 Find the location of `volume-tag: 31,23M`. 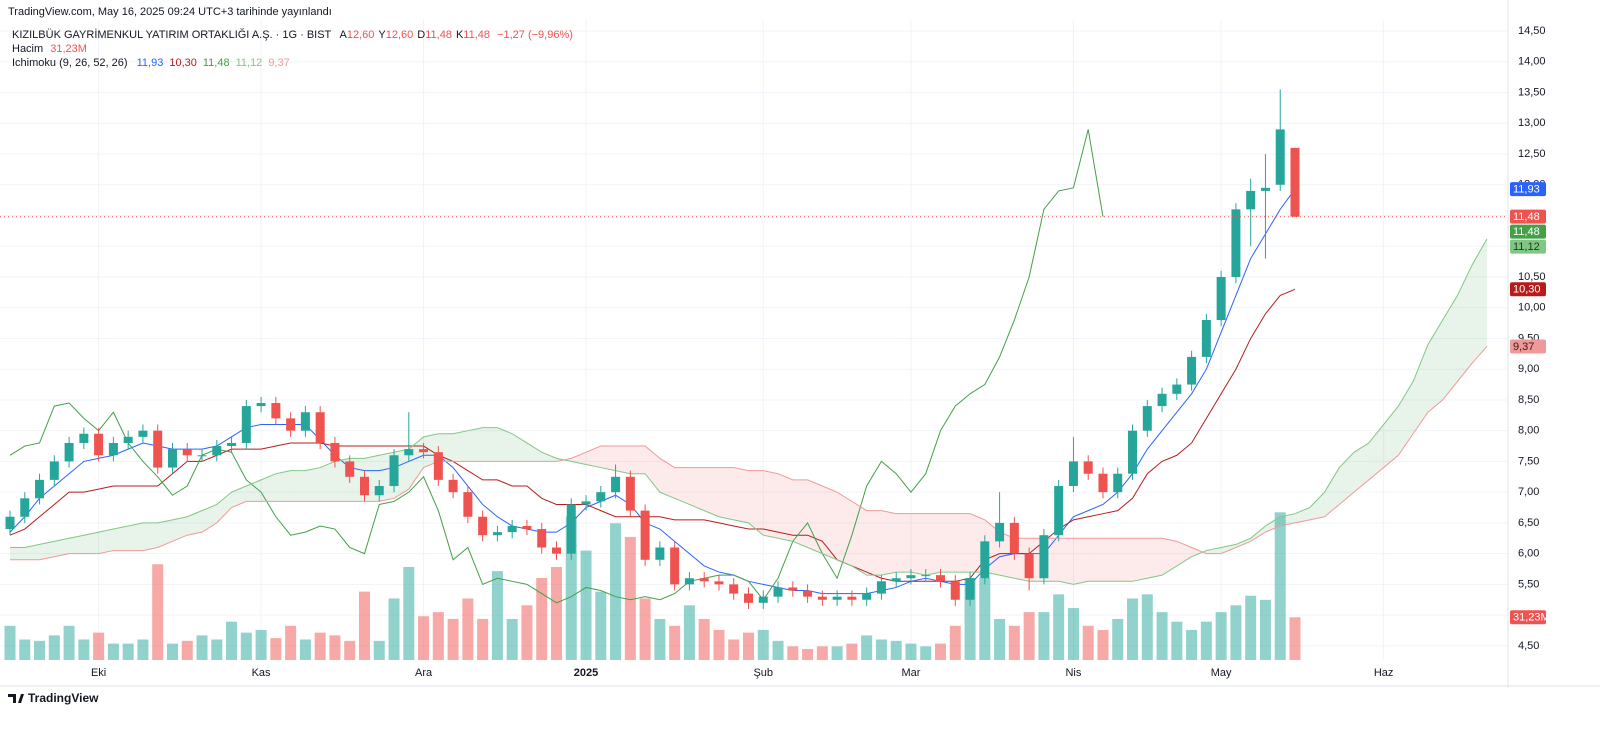

volume-tag: 31,23M is located at coordinates (1531, 618).